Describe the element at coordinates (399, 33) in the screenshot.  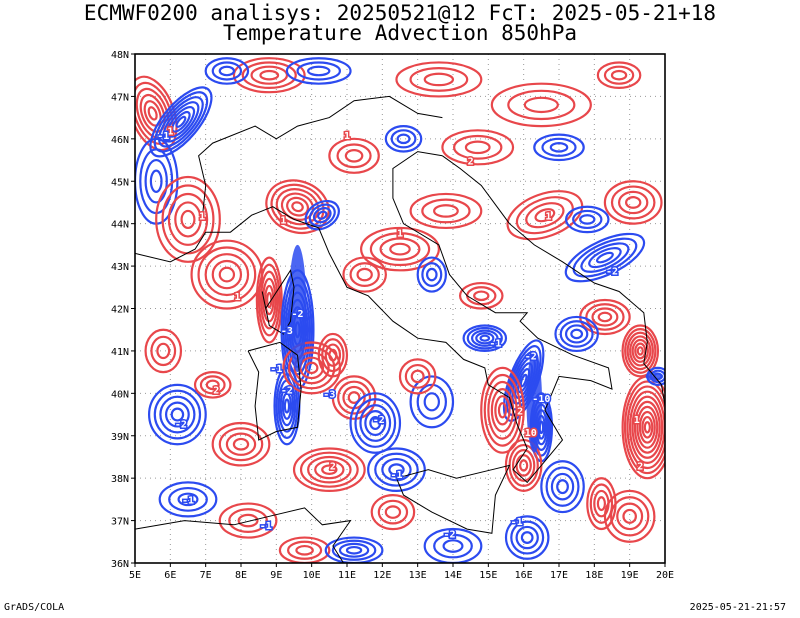
I see `map-title-line2: Temperature Advection 850hPa` at that location.